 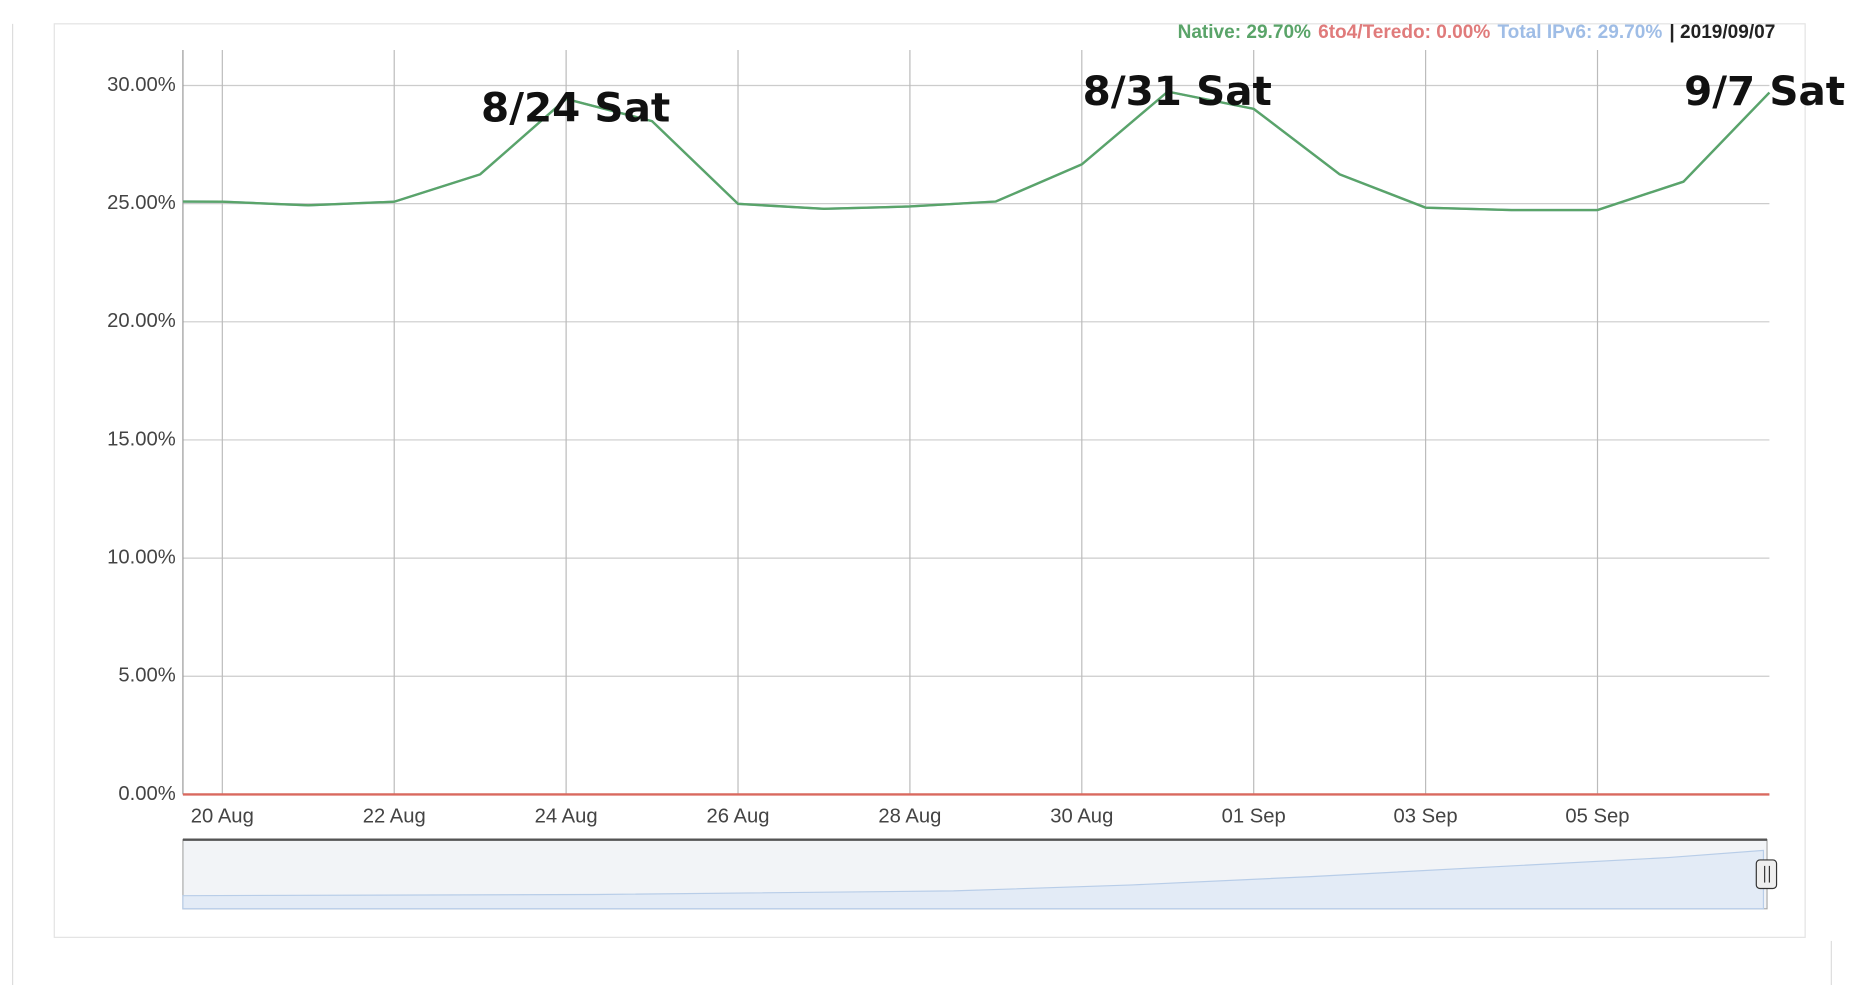 I want to click on y-tick-label: 15.00%, so click(x=141, y=439).